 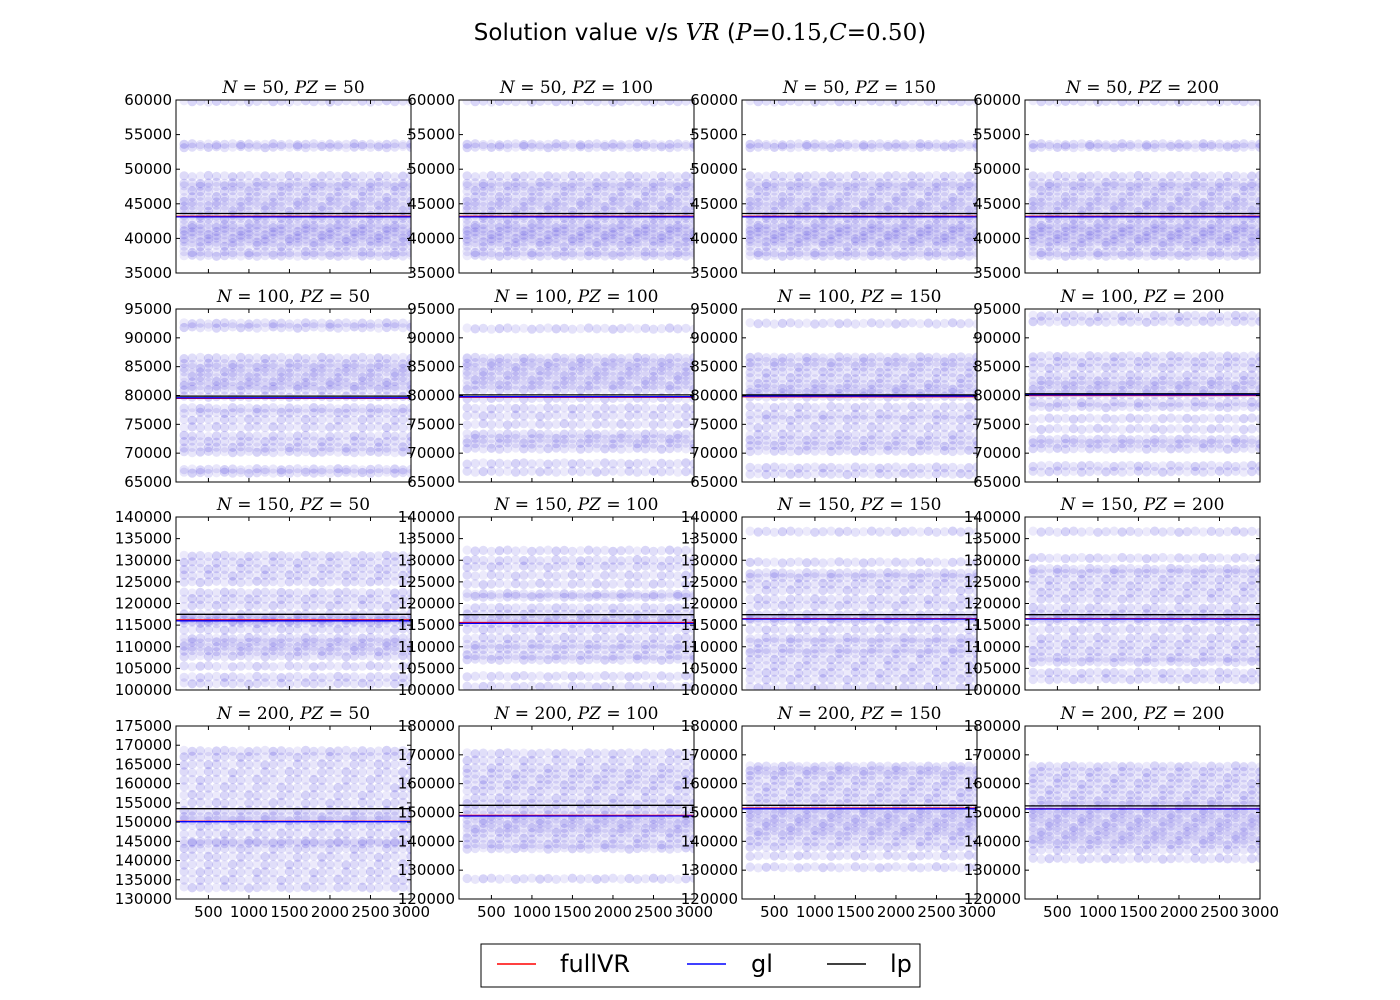 I want to click on subplot-title-var: N, so click(x=502, y=297).